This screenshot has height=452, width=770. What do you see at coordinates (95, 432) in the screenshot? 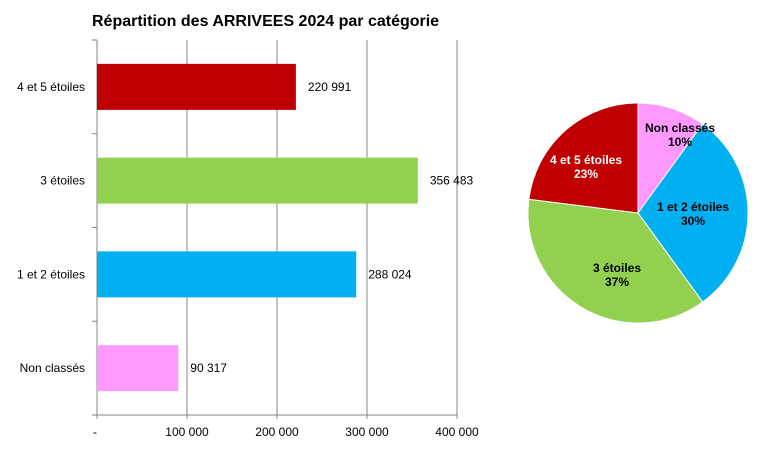
I see `x-tick-label: -` at bounding box center [95, 432].